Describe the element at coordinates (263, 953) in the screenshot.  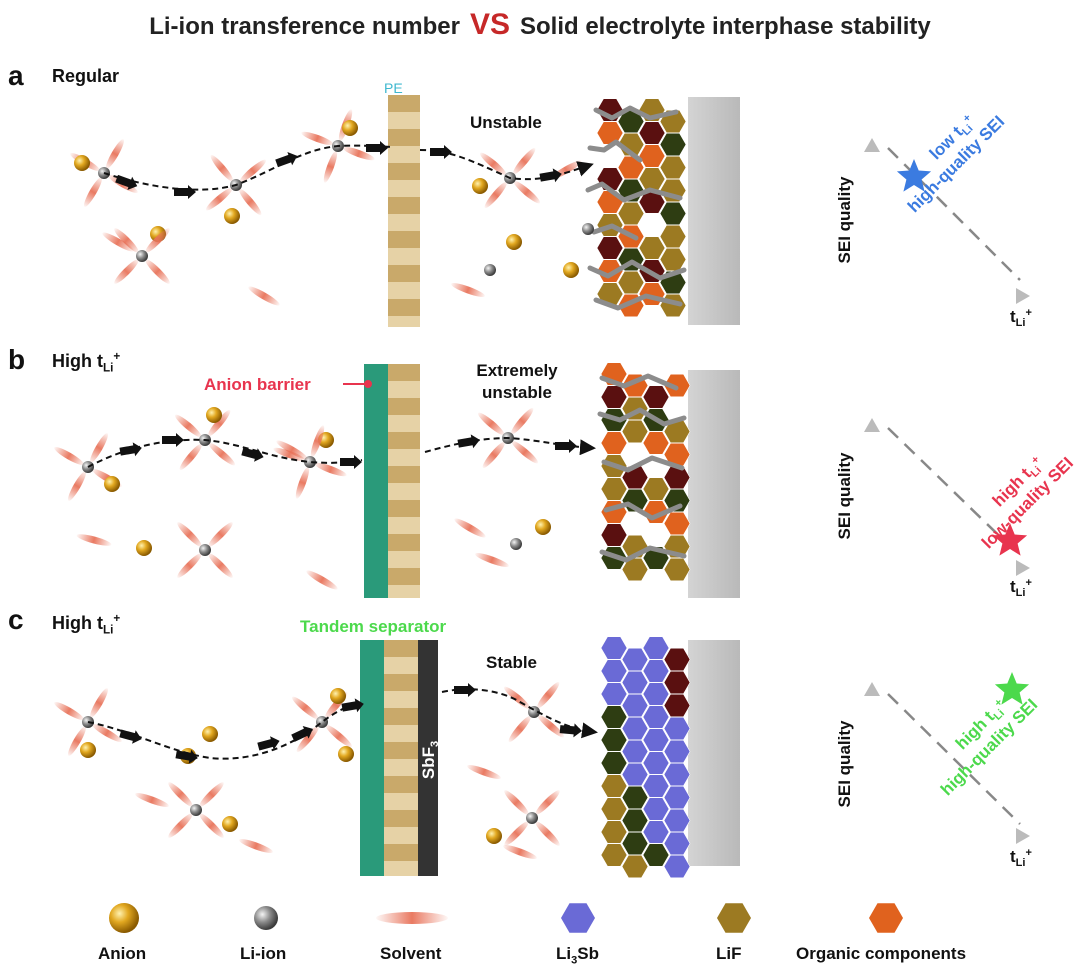
I see `legend-label-li-ion: Li-ion` at that location.